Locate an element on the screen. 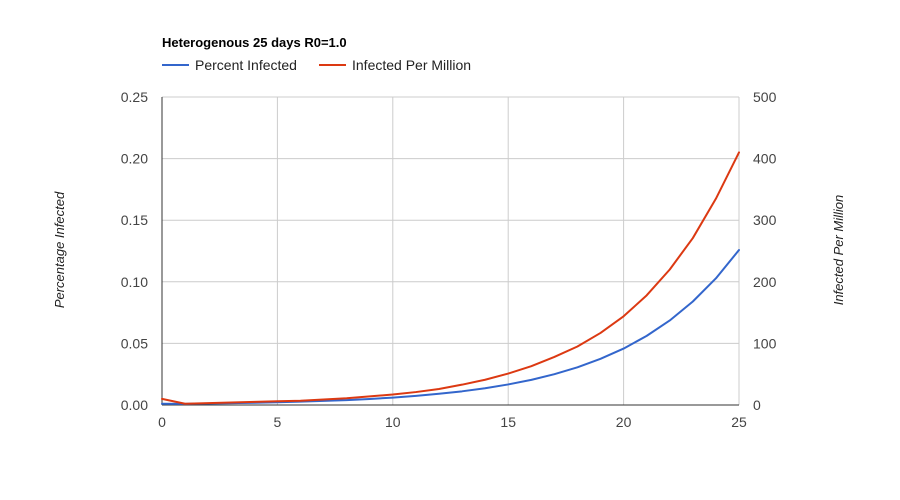  right-tick-label: 400 is located at coordinates (765, 159).